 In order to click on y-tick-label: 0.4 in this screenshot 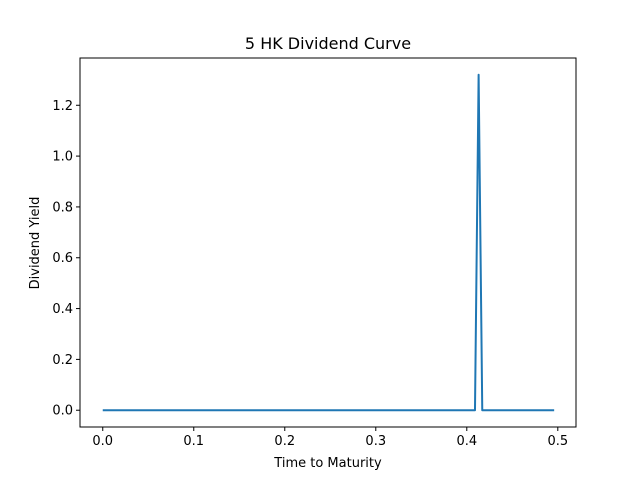, I will do `click(62, 309)`.